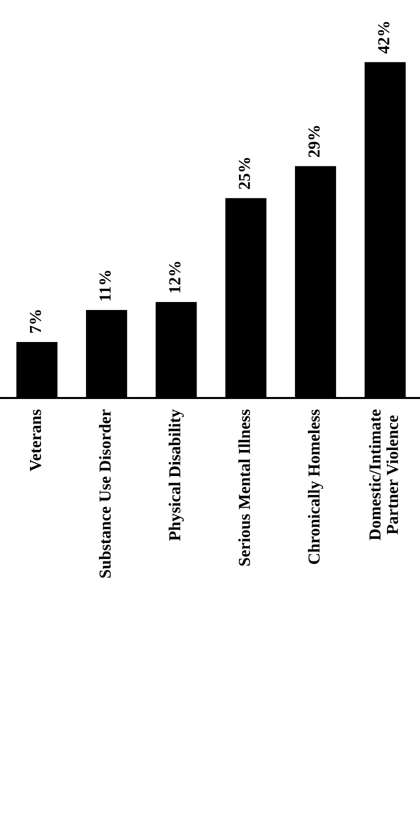  I want to click on x-tick-label: Serious Mental Illness, so click(244, 488).